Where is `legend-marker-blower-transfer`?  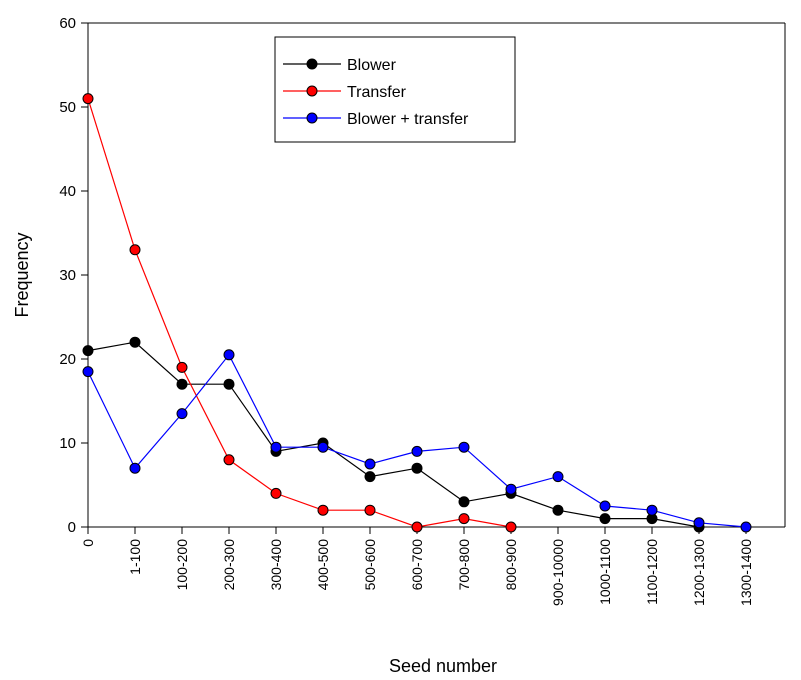
legend-marker-blower-transfer is located at coordinates (312, 118).